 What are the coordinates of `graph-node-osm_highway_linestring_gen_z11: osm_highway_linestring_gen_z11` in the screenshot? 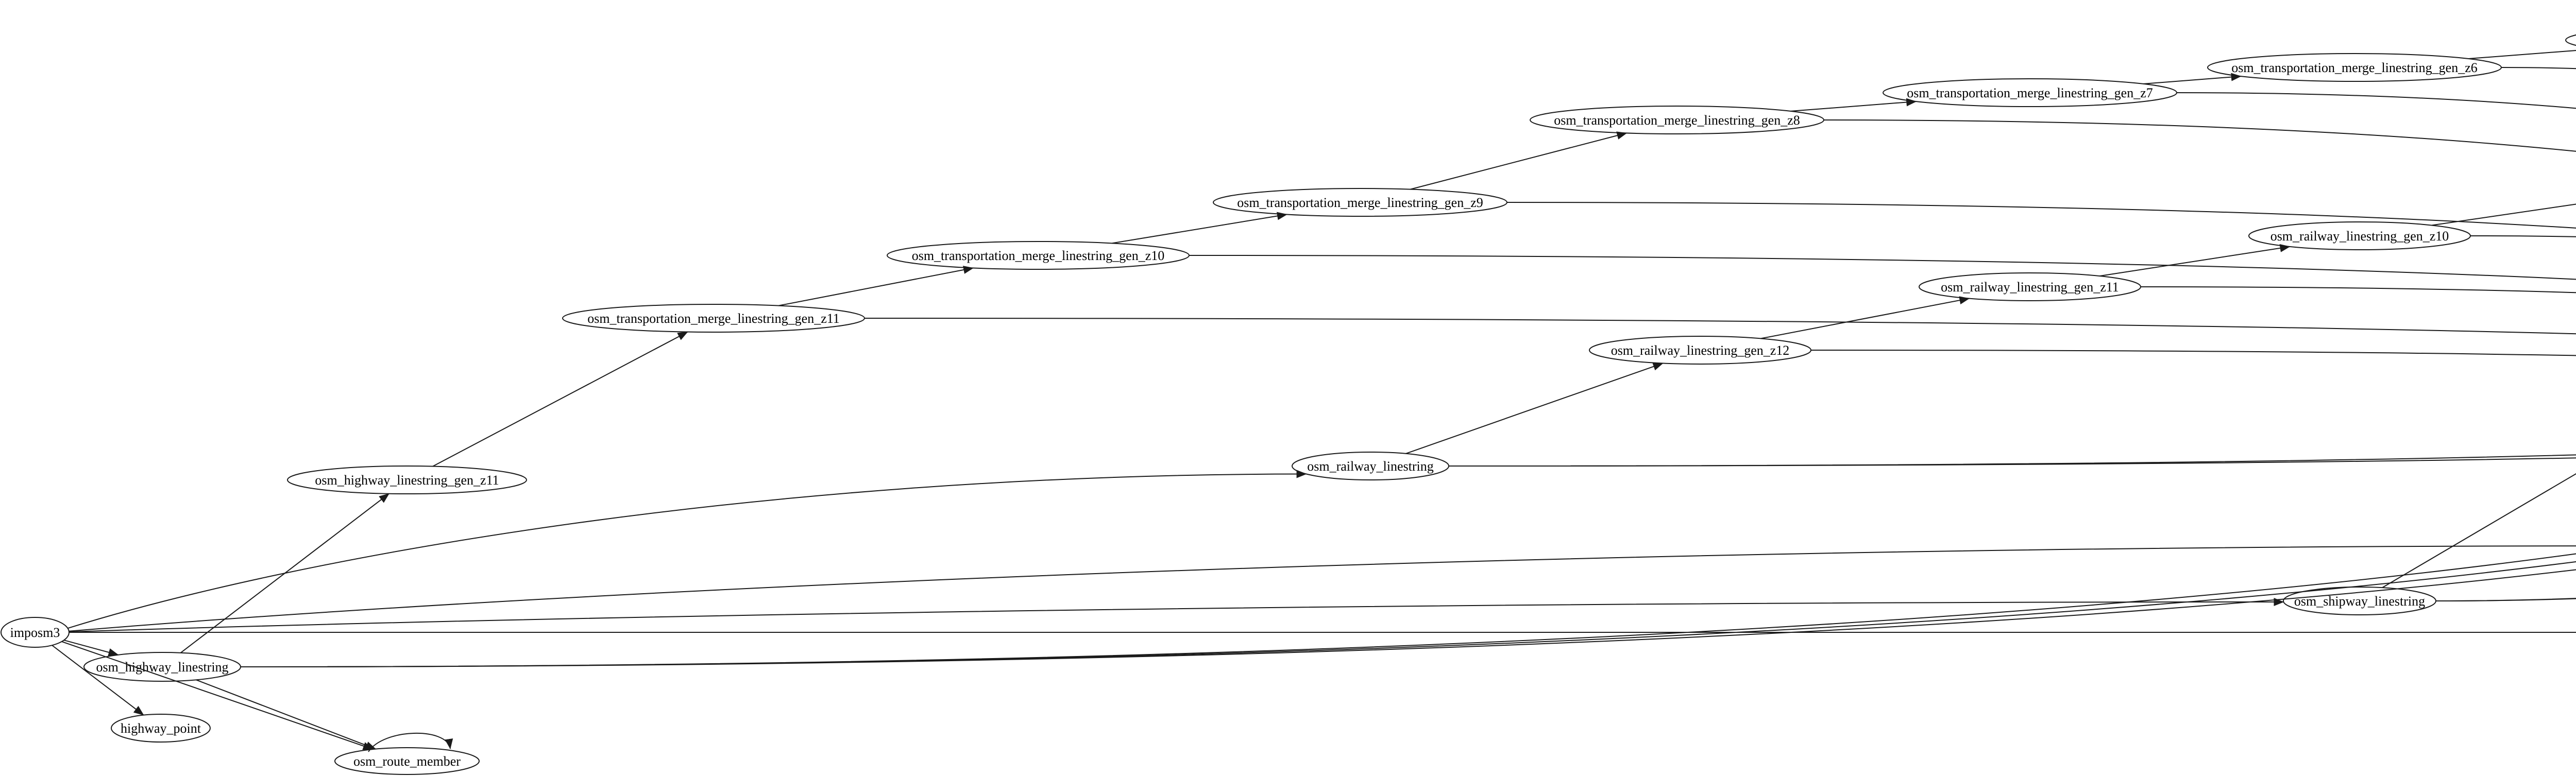 It's located at (407, 479).